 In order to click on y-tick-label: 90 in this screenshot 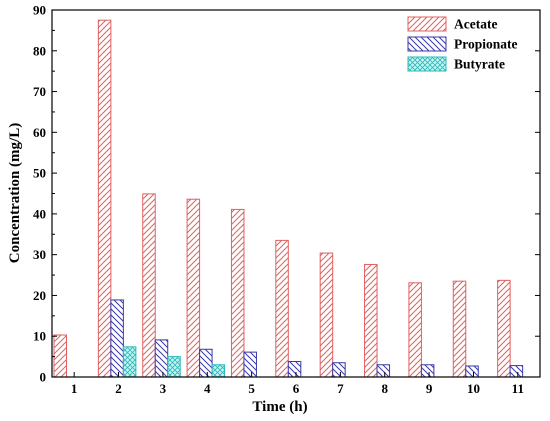, I will do `click(39, 10)`.